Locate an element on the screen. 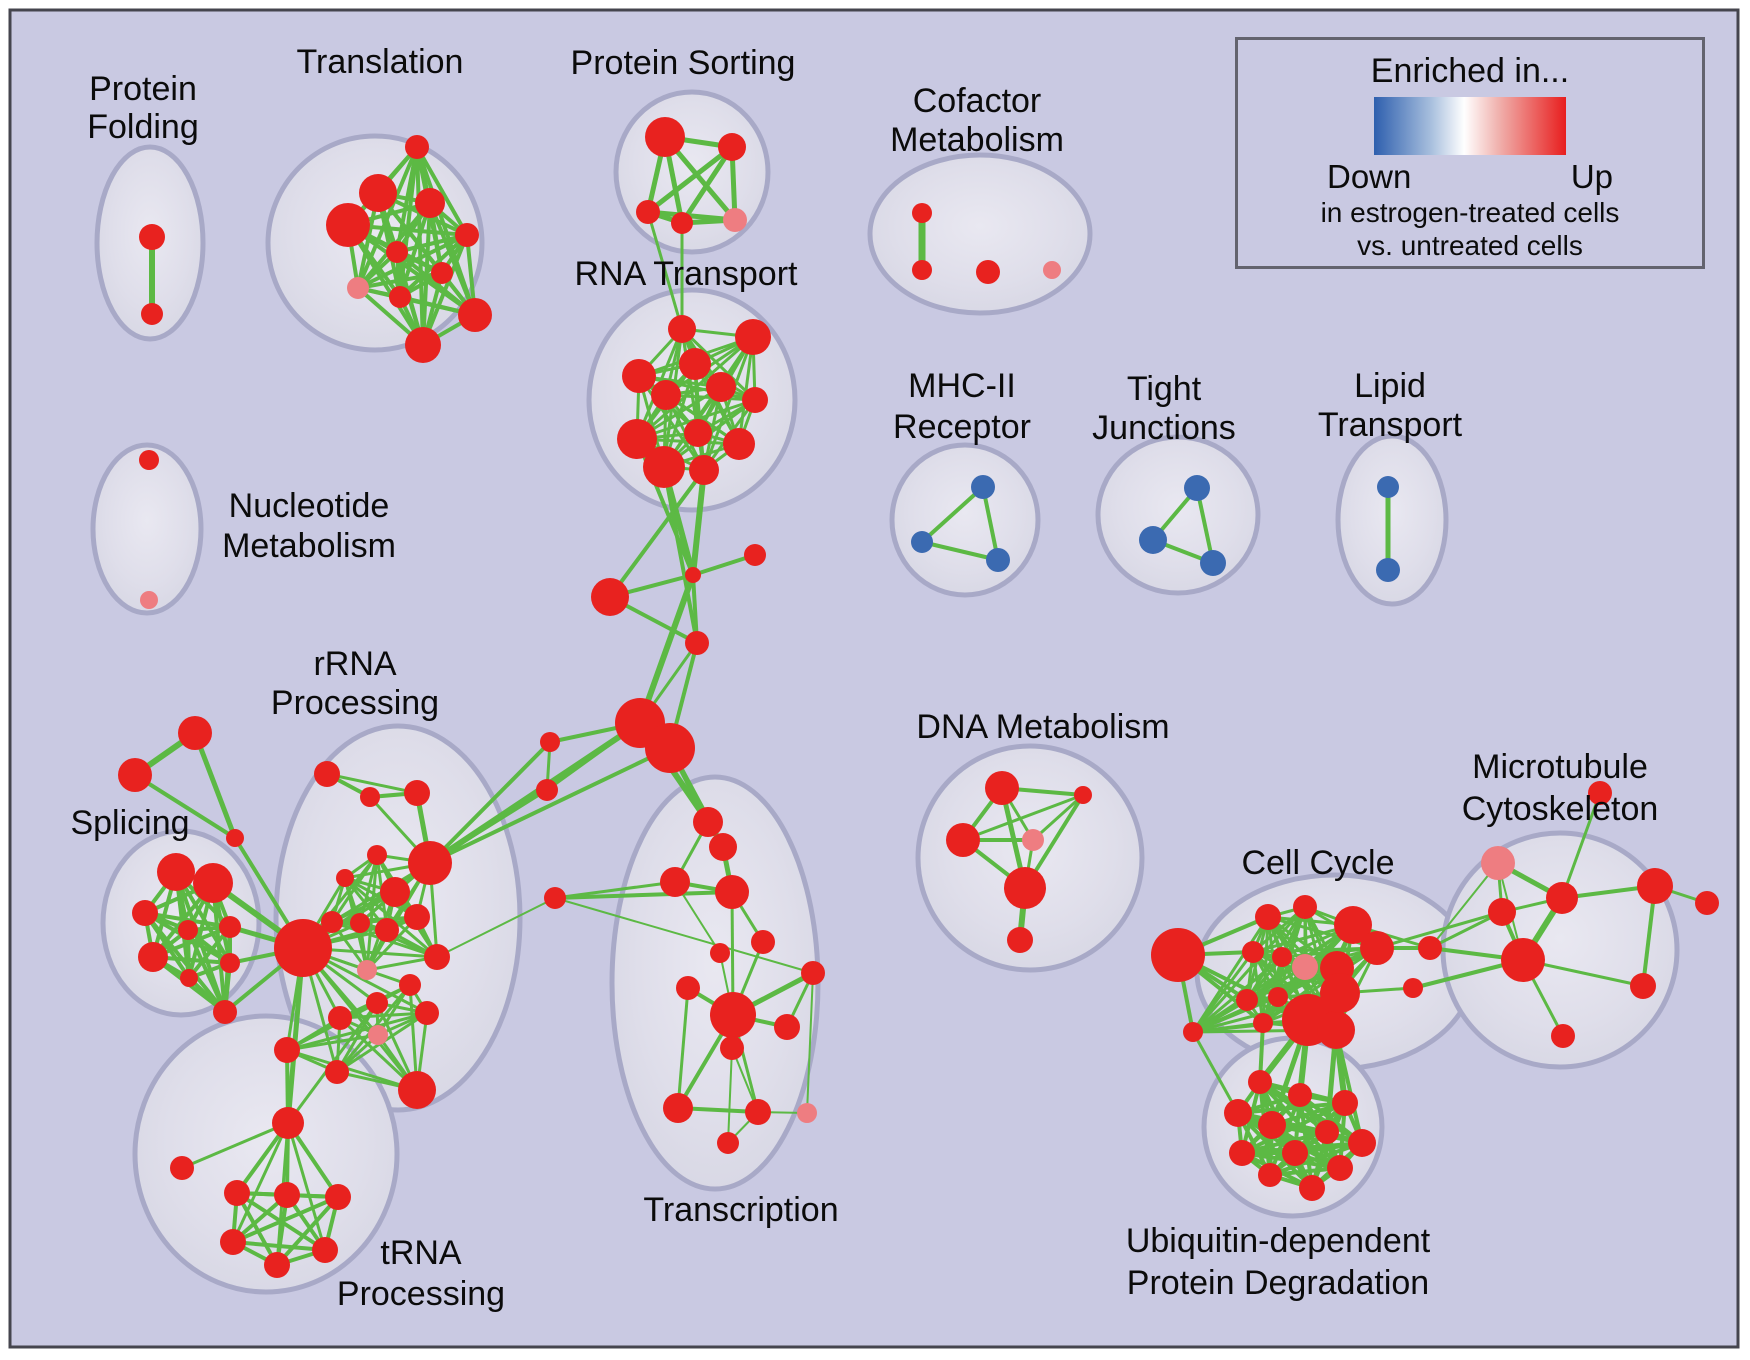 Image resolution: width=1750 pixels, height=1360 pixels. legend-endpoints: Down Up is located at coordinates (1470, 177).